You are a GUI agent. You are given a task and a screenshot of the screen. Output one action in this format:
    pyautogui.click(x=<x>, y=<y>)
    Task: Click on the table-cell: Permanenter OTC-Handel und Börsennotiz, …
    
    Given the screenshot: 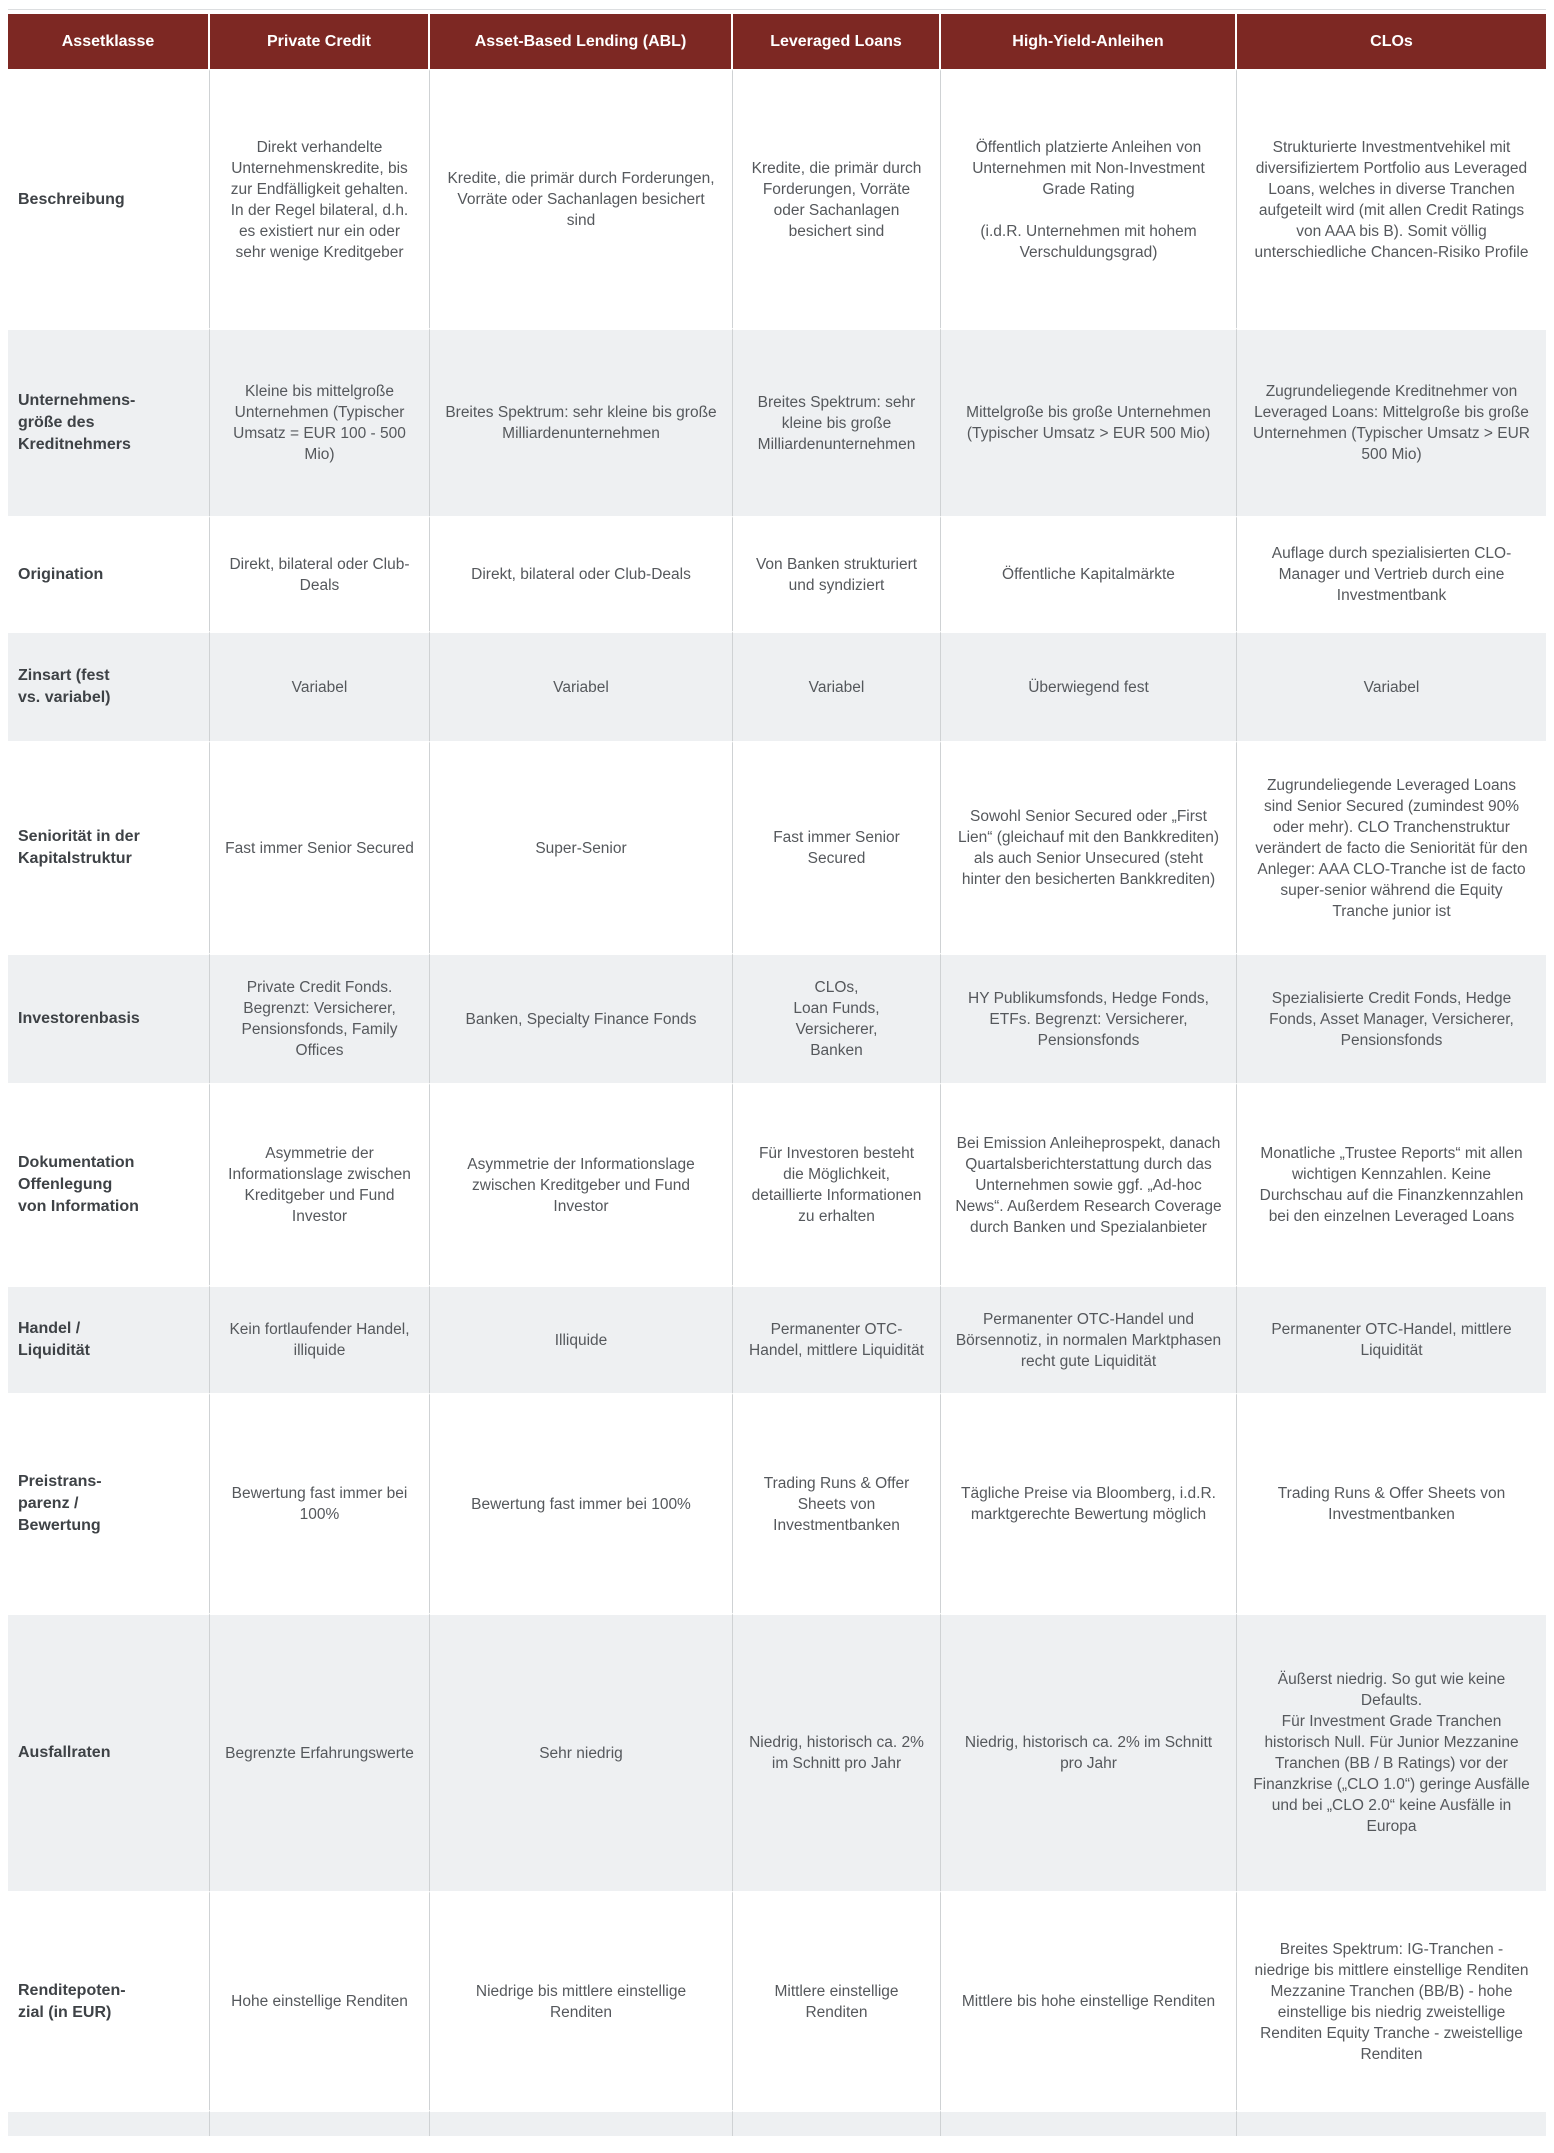 What is the action you would take?
    pyautogui.click(x=1089, y=1339)
    